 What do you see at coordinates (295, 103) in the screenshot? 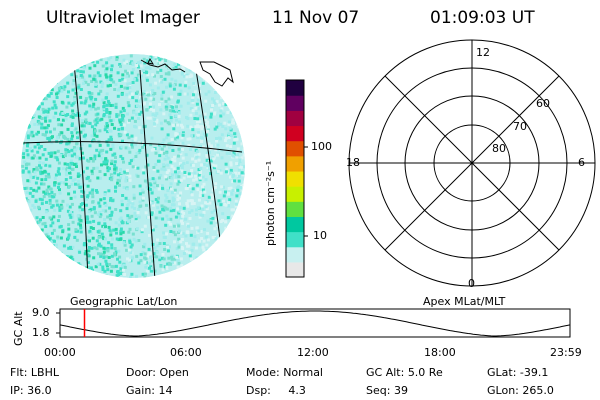
I see `colorbar-segment` at bounding box center [295, 103].